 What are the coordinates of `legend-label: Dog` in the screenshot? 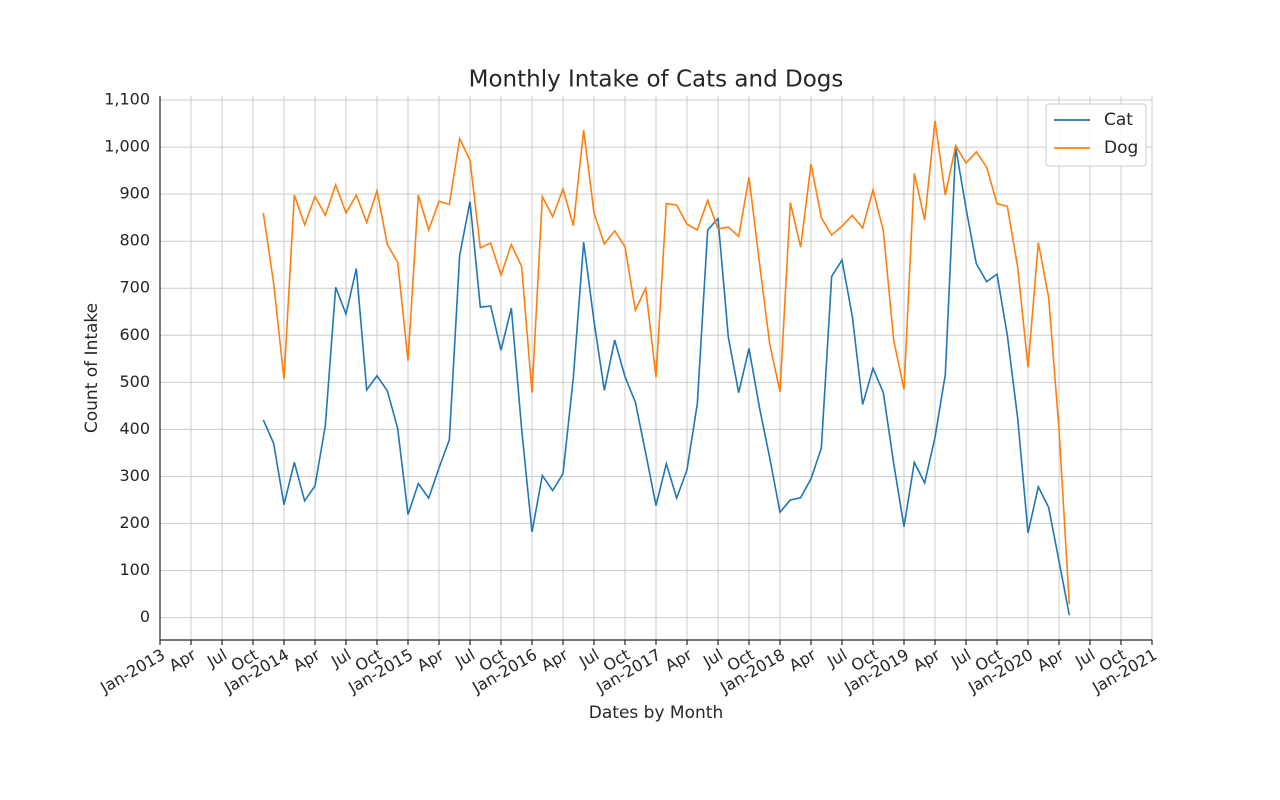 It's located at (1121, 148).